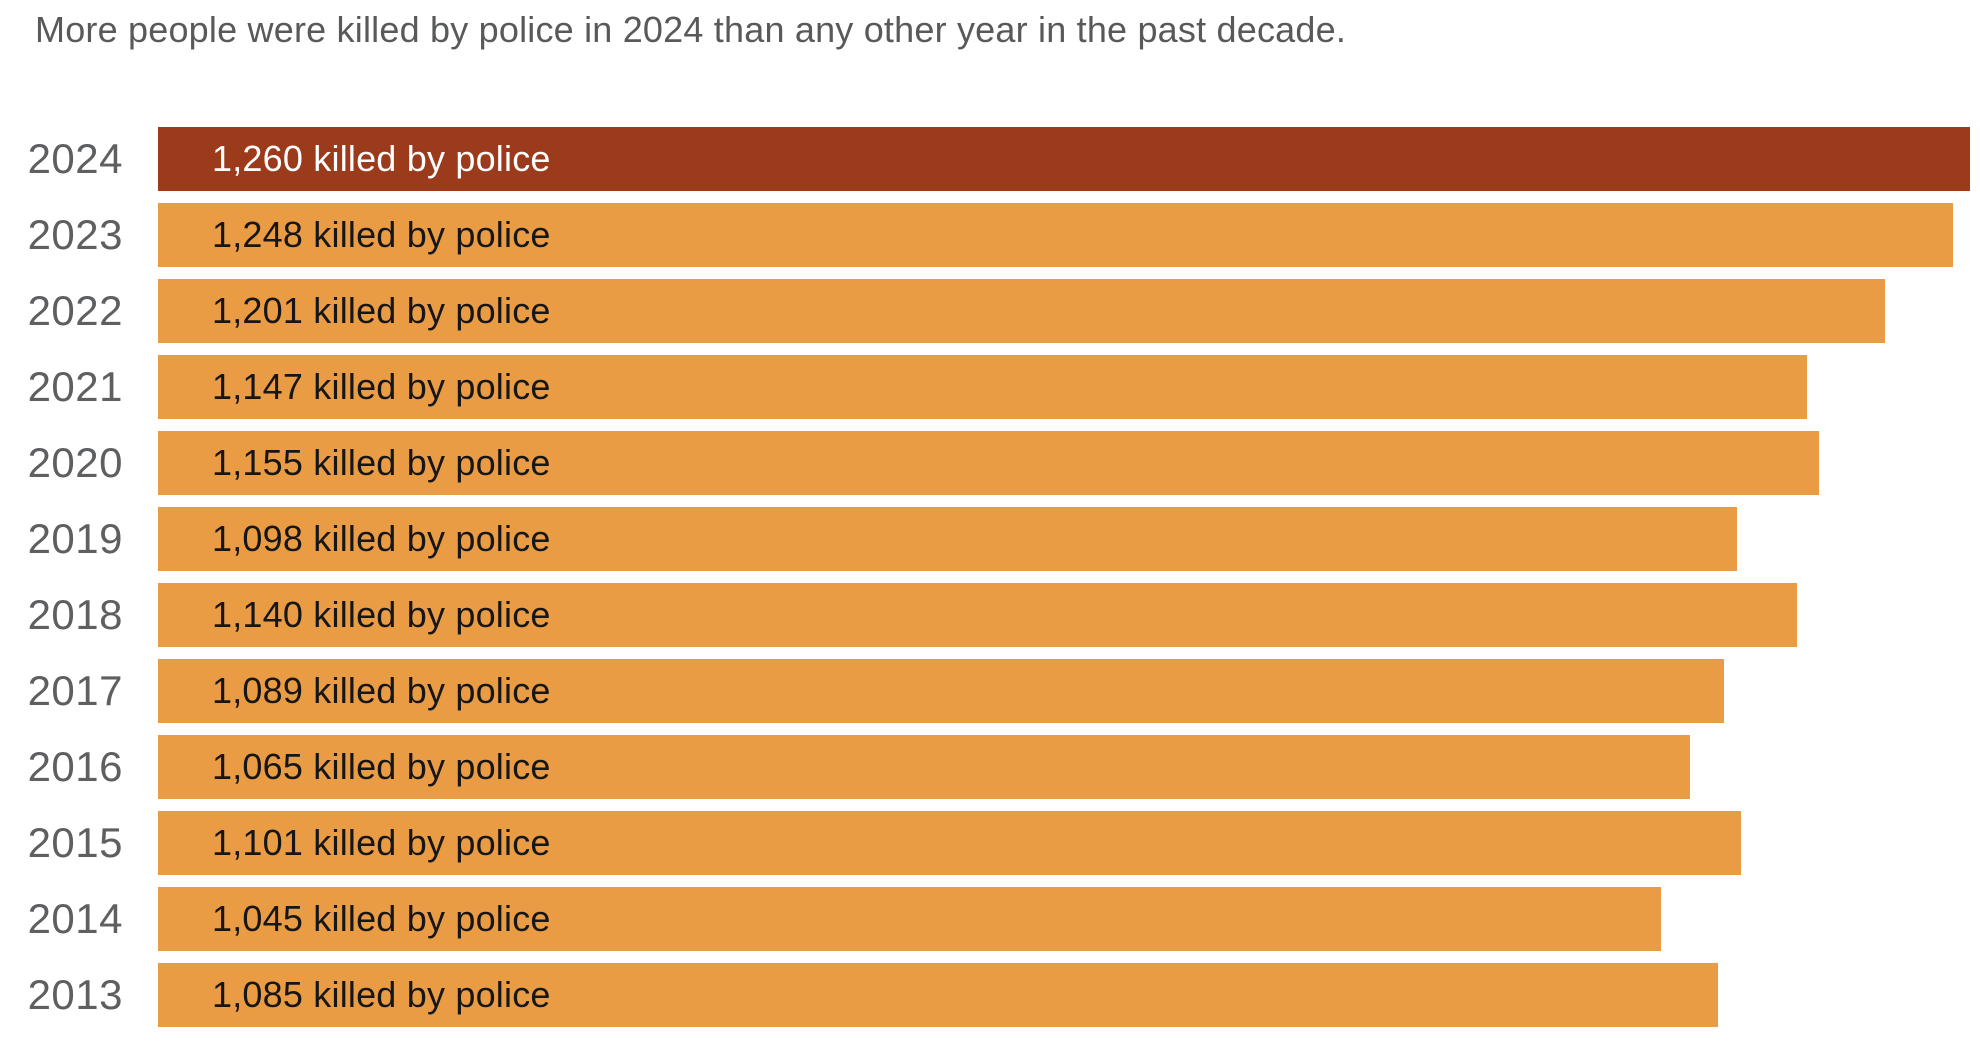  I want to click on bar: 1,089 killed by police, so click(941, 691).